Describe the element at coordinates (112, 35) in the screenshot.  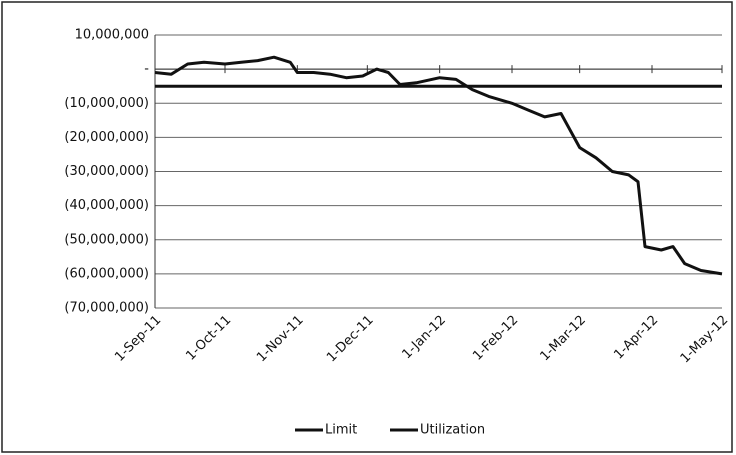
I see `y-tick-label: 10,000,000` at that location.